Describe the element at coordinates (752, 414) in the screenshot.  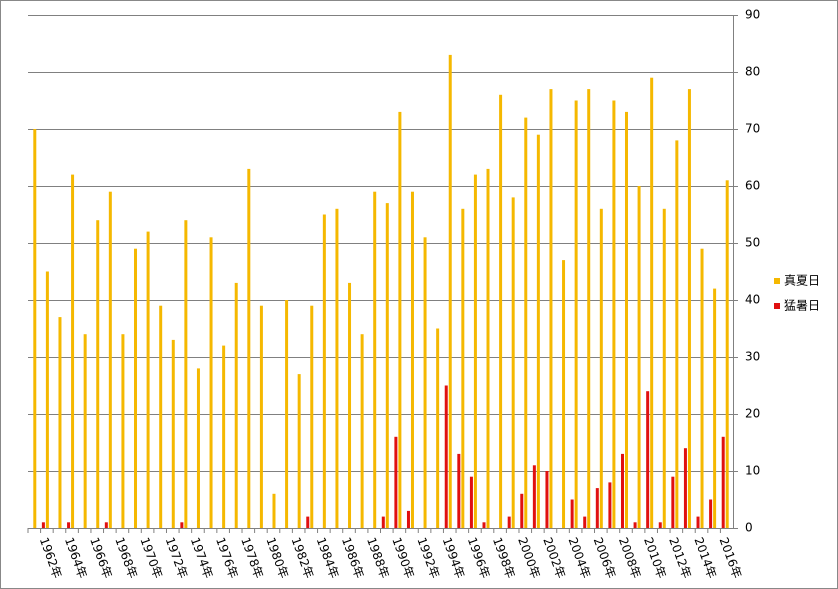
I see `y-tick-label: 20` at that location.